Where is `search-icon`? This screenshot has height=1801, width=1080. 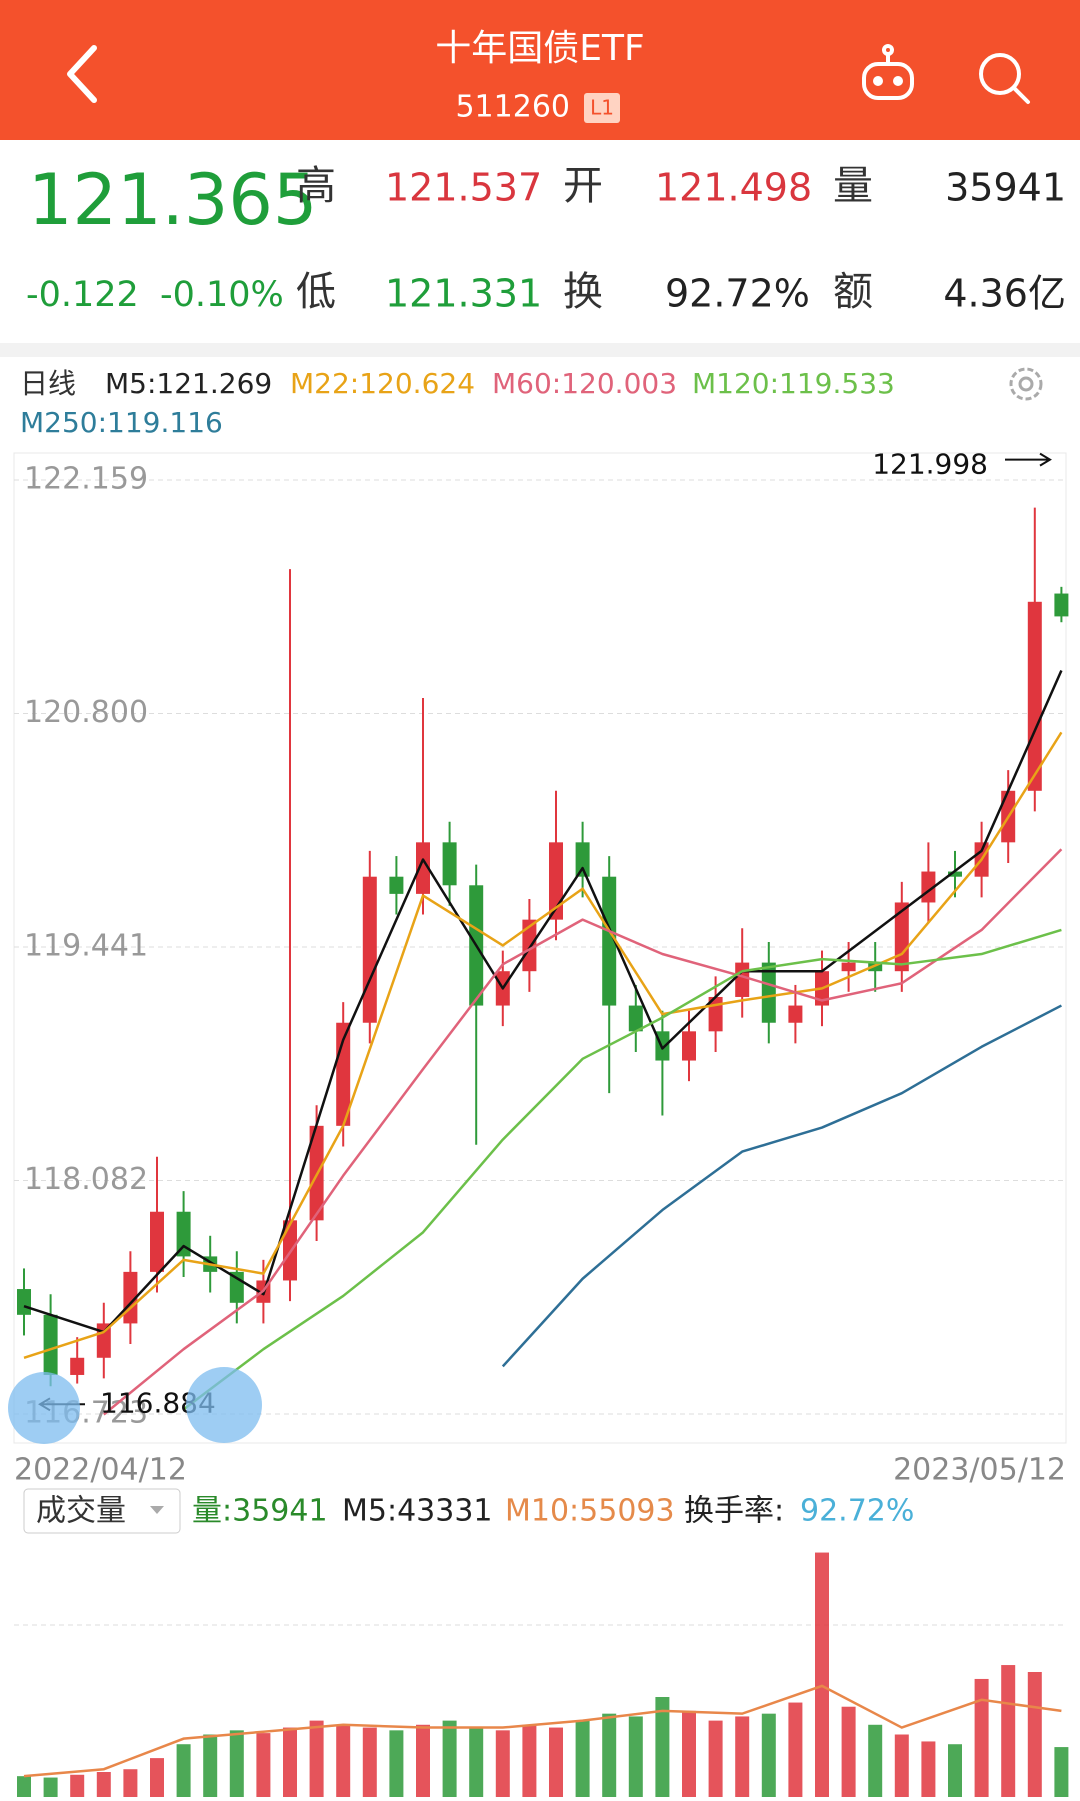 search-icon is located at coordinates (1004, 78).